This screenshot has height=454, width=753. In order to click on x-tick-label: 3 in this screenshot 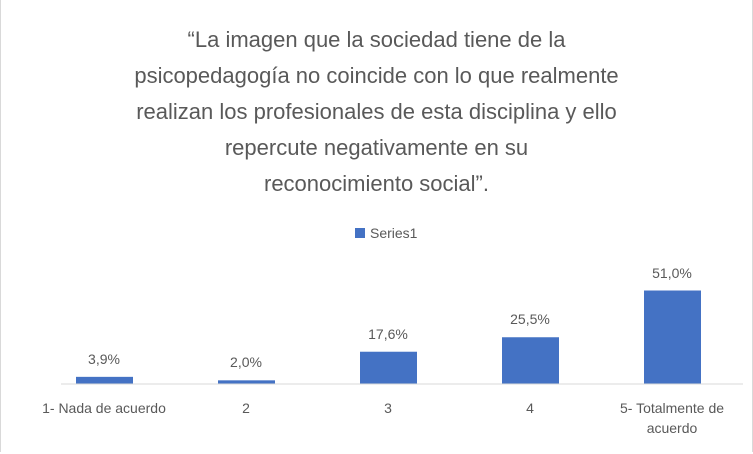, I will do `click(388, 408)`.